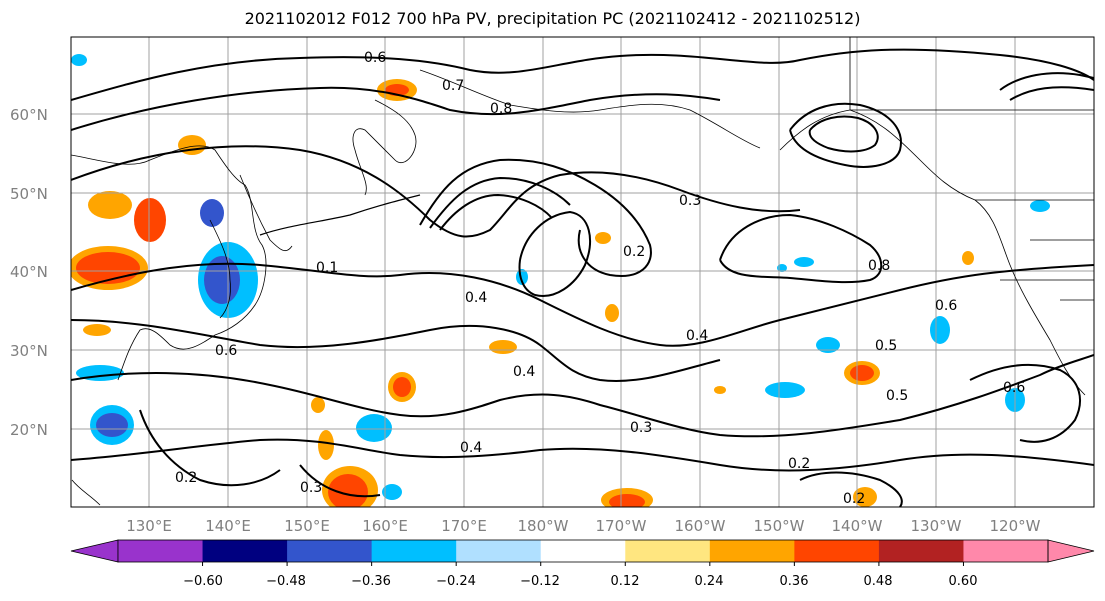  What do you see at coordinates (453, 86) in the screenshot?
I see `contour-label: 0.7` at bounding box center [453, 86].